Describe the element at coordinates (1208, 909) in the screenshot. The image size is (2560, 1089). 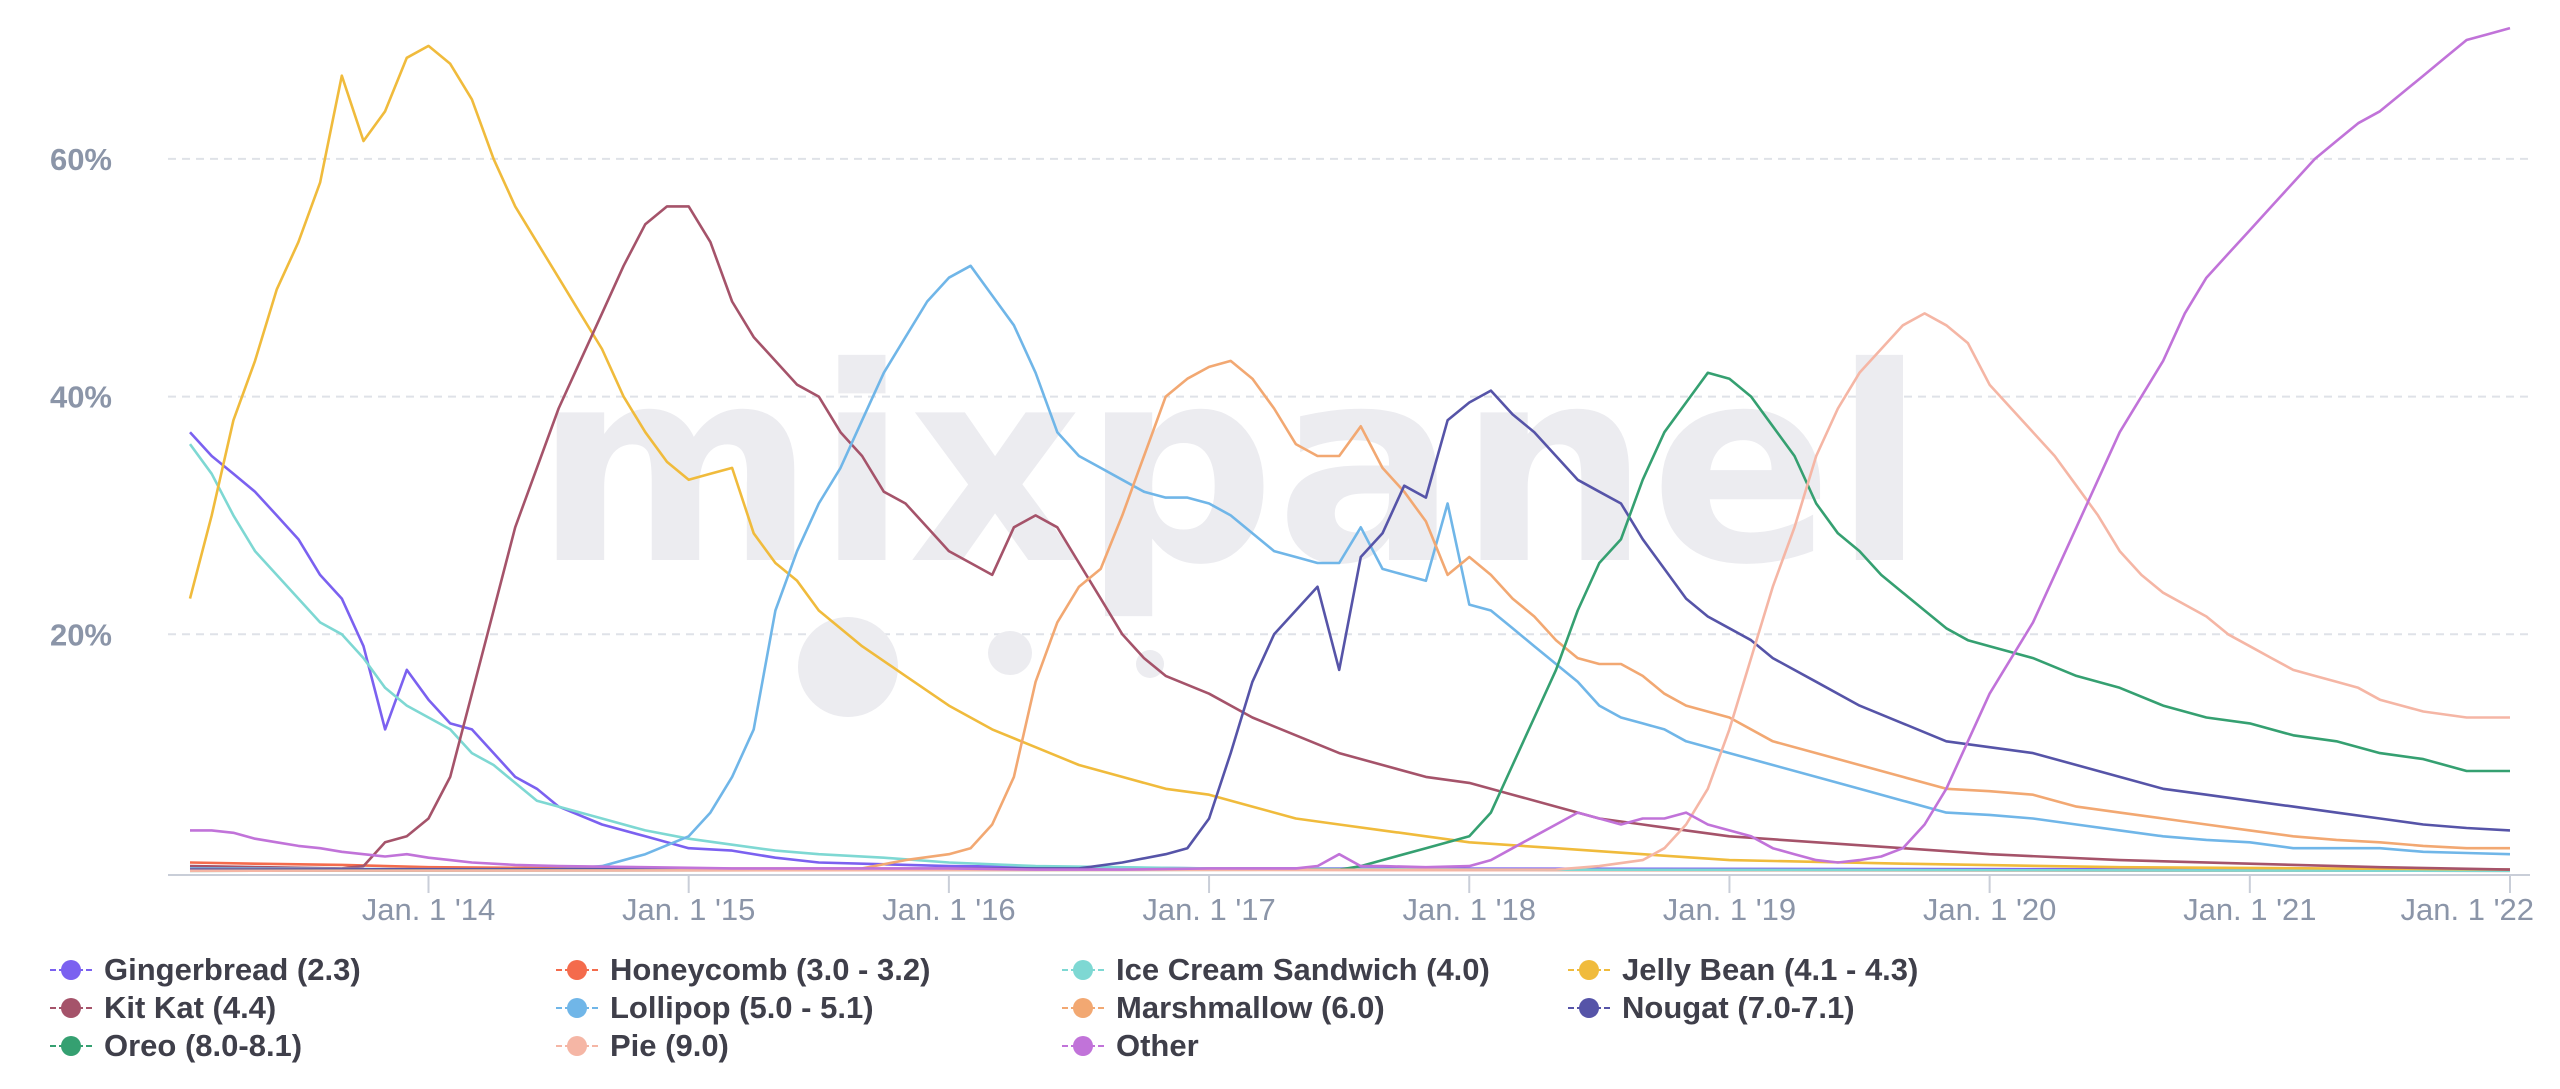
I see `x-tick-label: Jan. 1 '17` at that location.